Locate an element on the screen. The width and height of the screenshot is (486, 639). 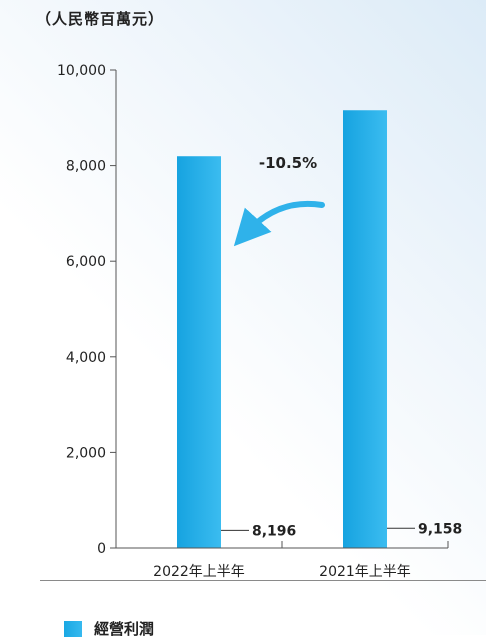
legend-label: 經營利潤 is located at coordinates (124, 629).